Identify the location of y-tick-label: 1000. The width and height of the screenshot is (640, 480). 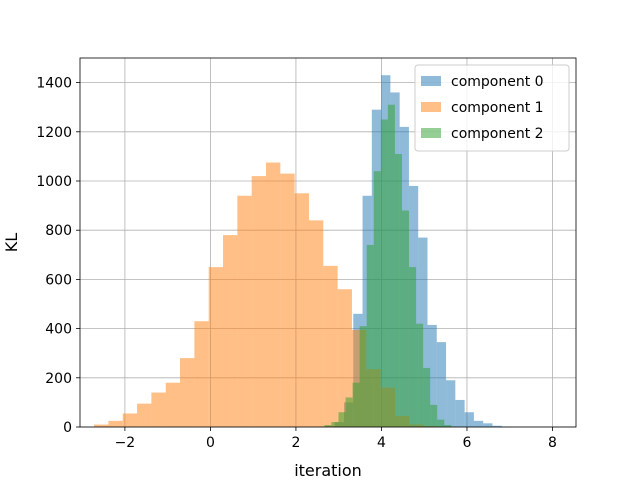
(54, 182).